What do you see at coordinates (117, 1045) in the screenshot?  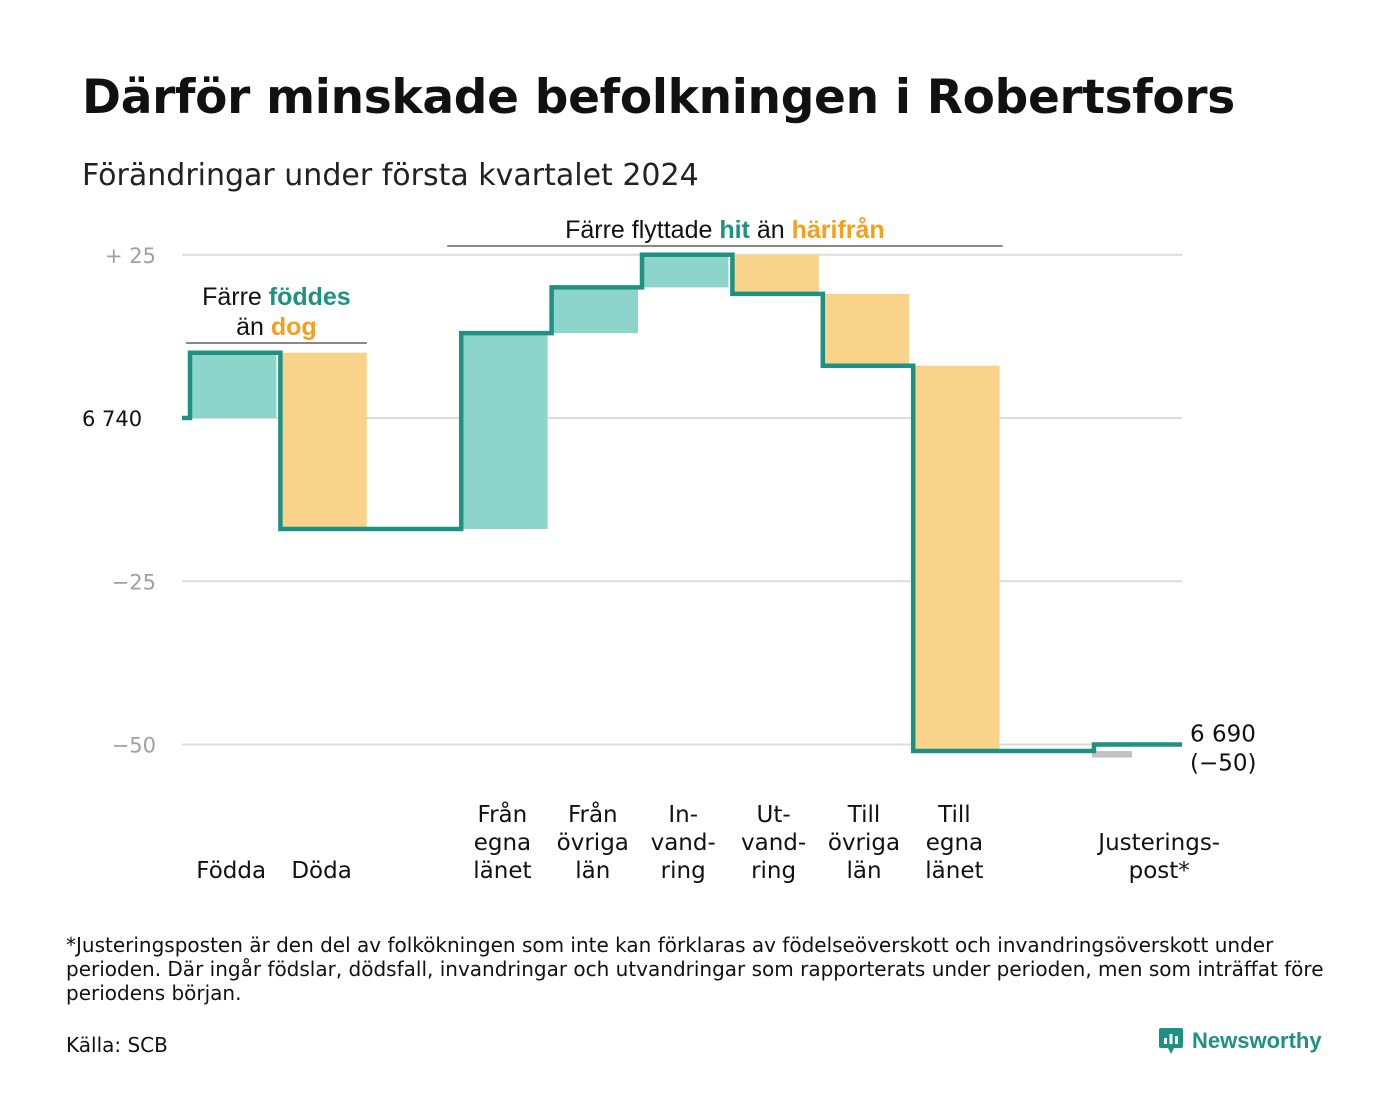 I see `source-credit: Källa: SCB` at bounding box center [117, 1045].